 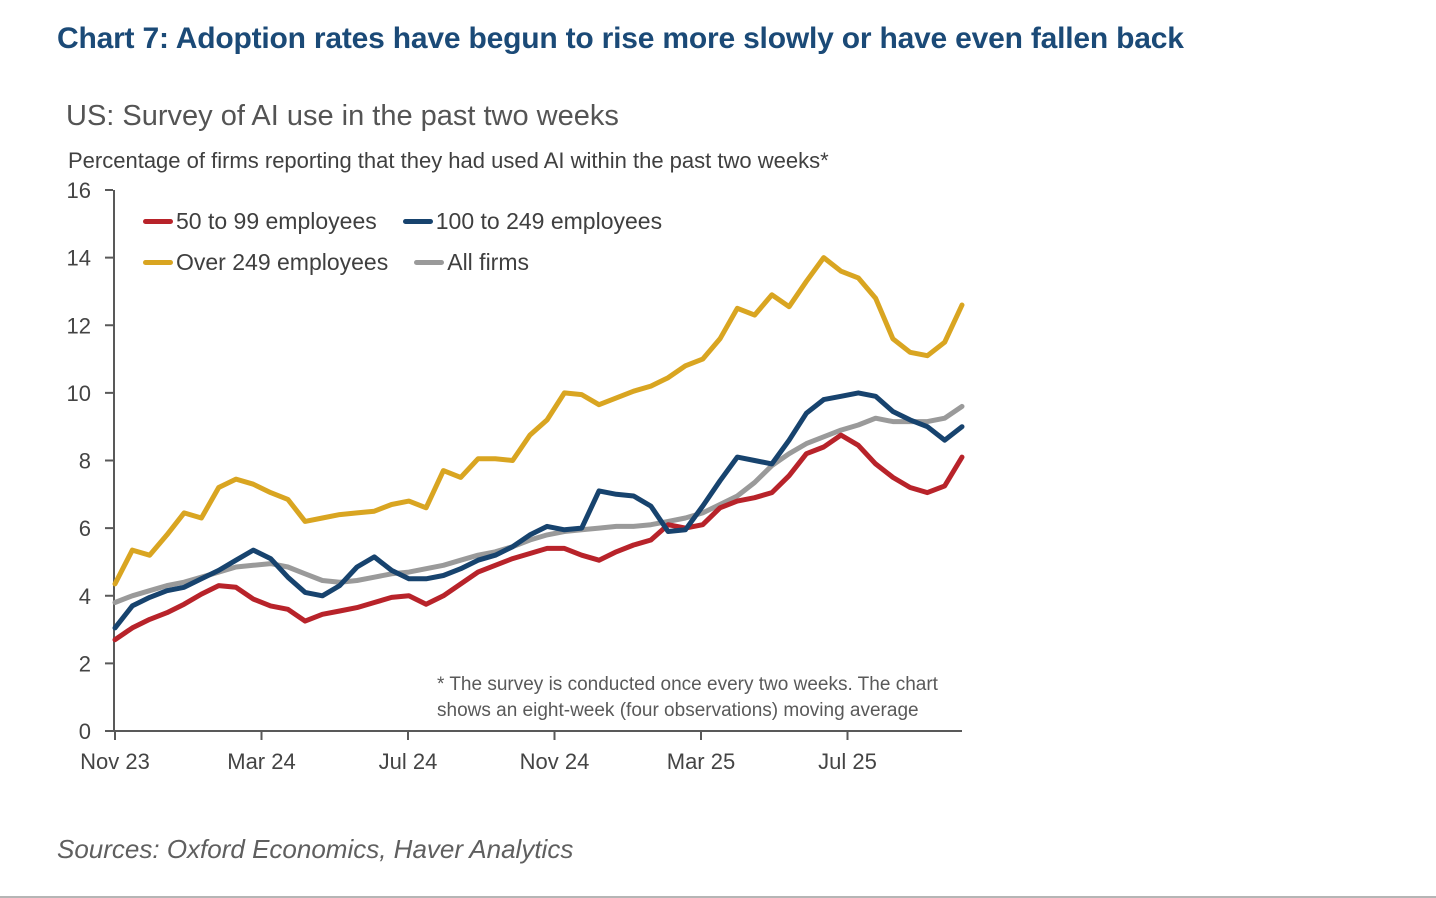 I want to click on bottom-divider, so click(x=718, y=897).